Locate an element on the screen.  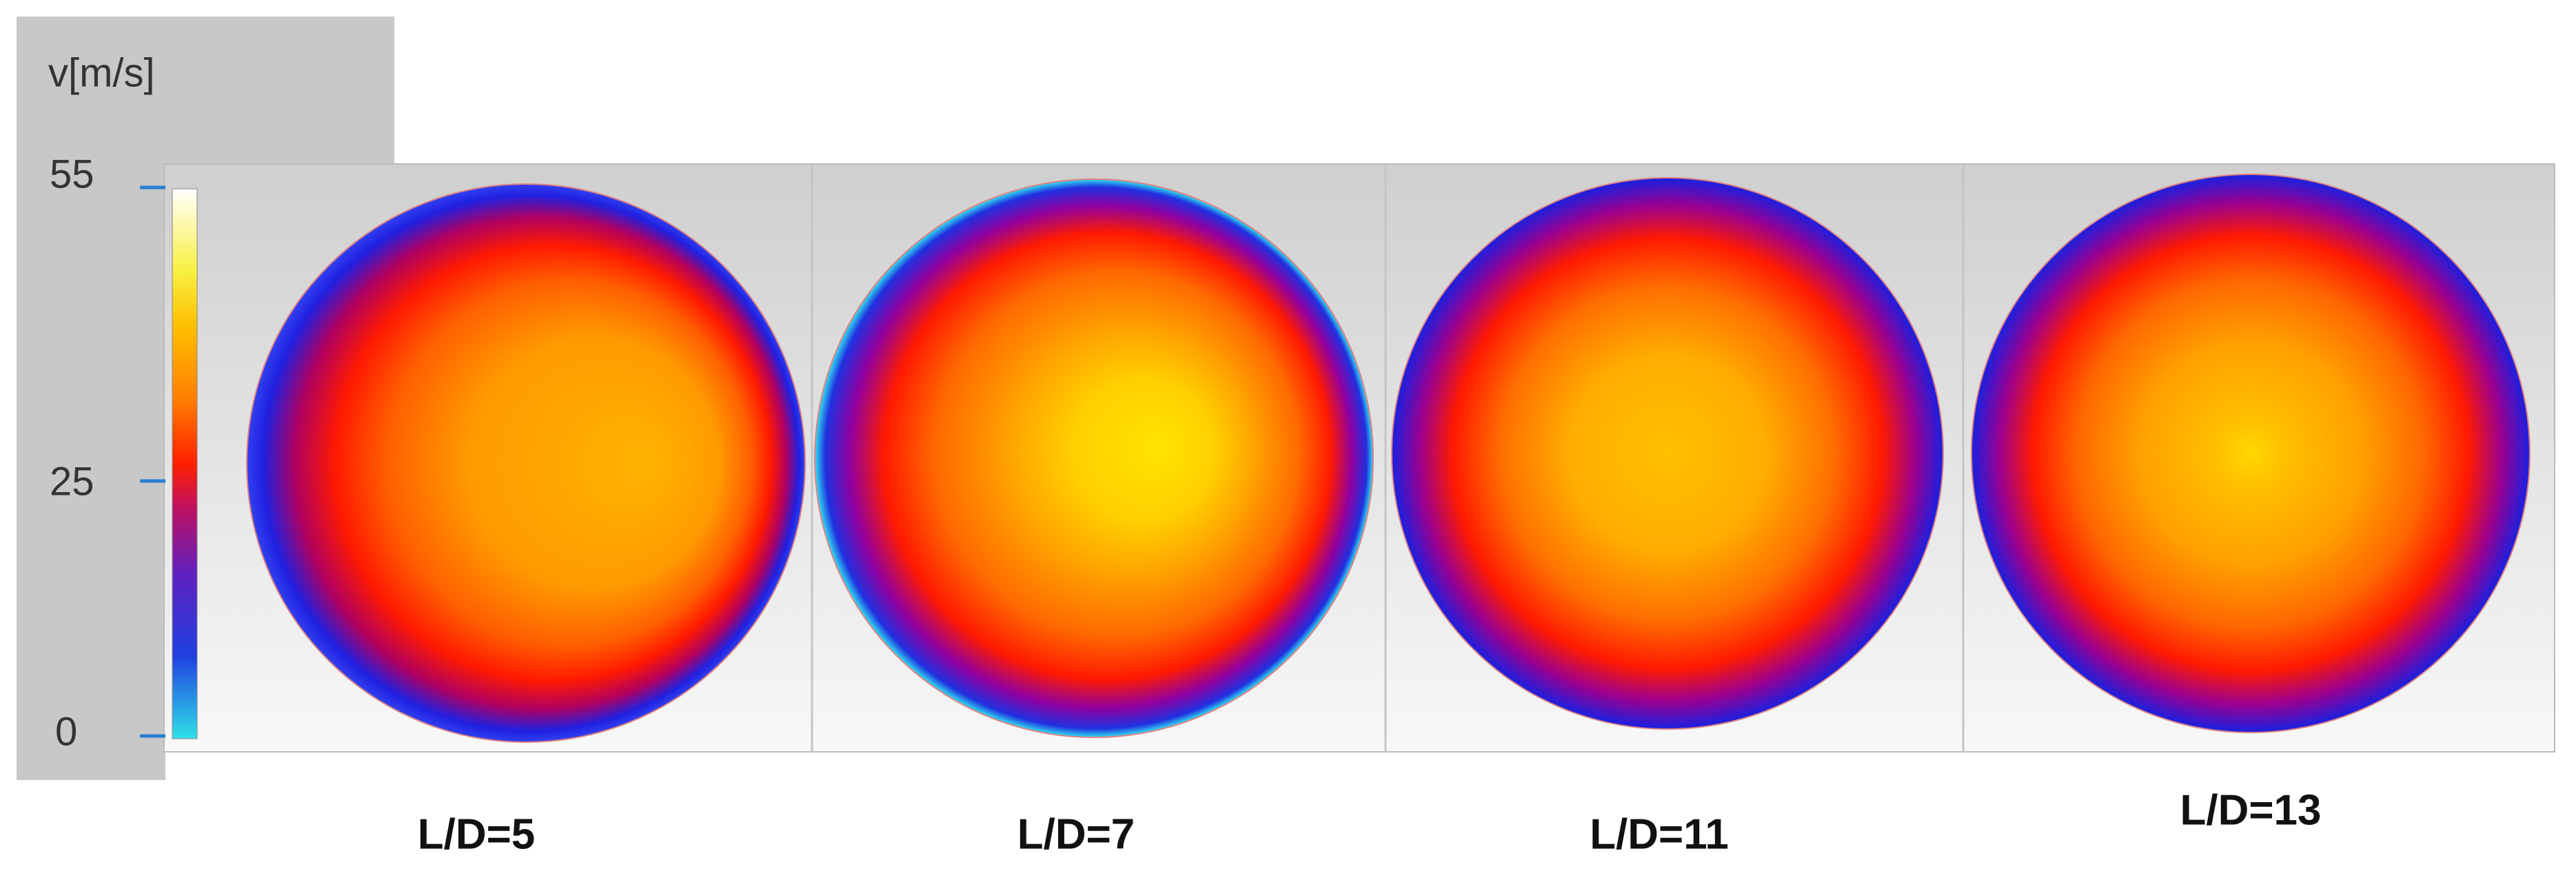
panel-label: L/D=13 is located at coordinates (2250, 810).